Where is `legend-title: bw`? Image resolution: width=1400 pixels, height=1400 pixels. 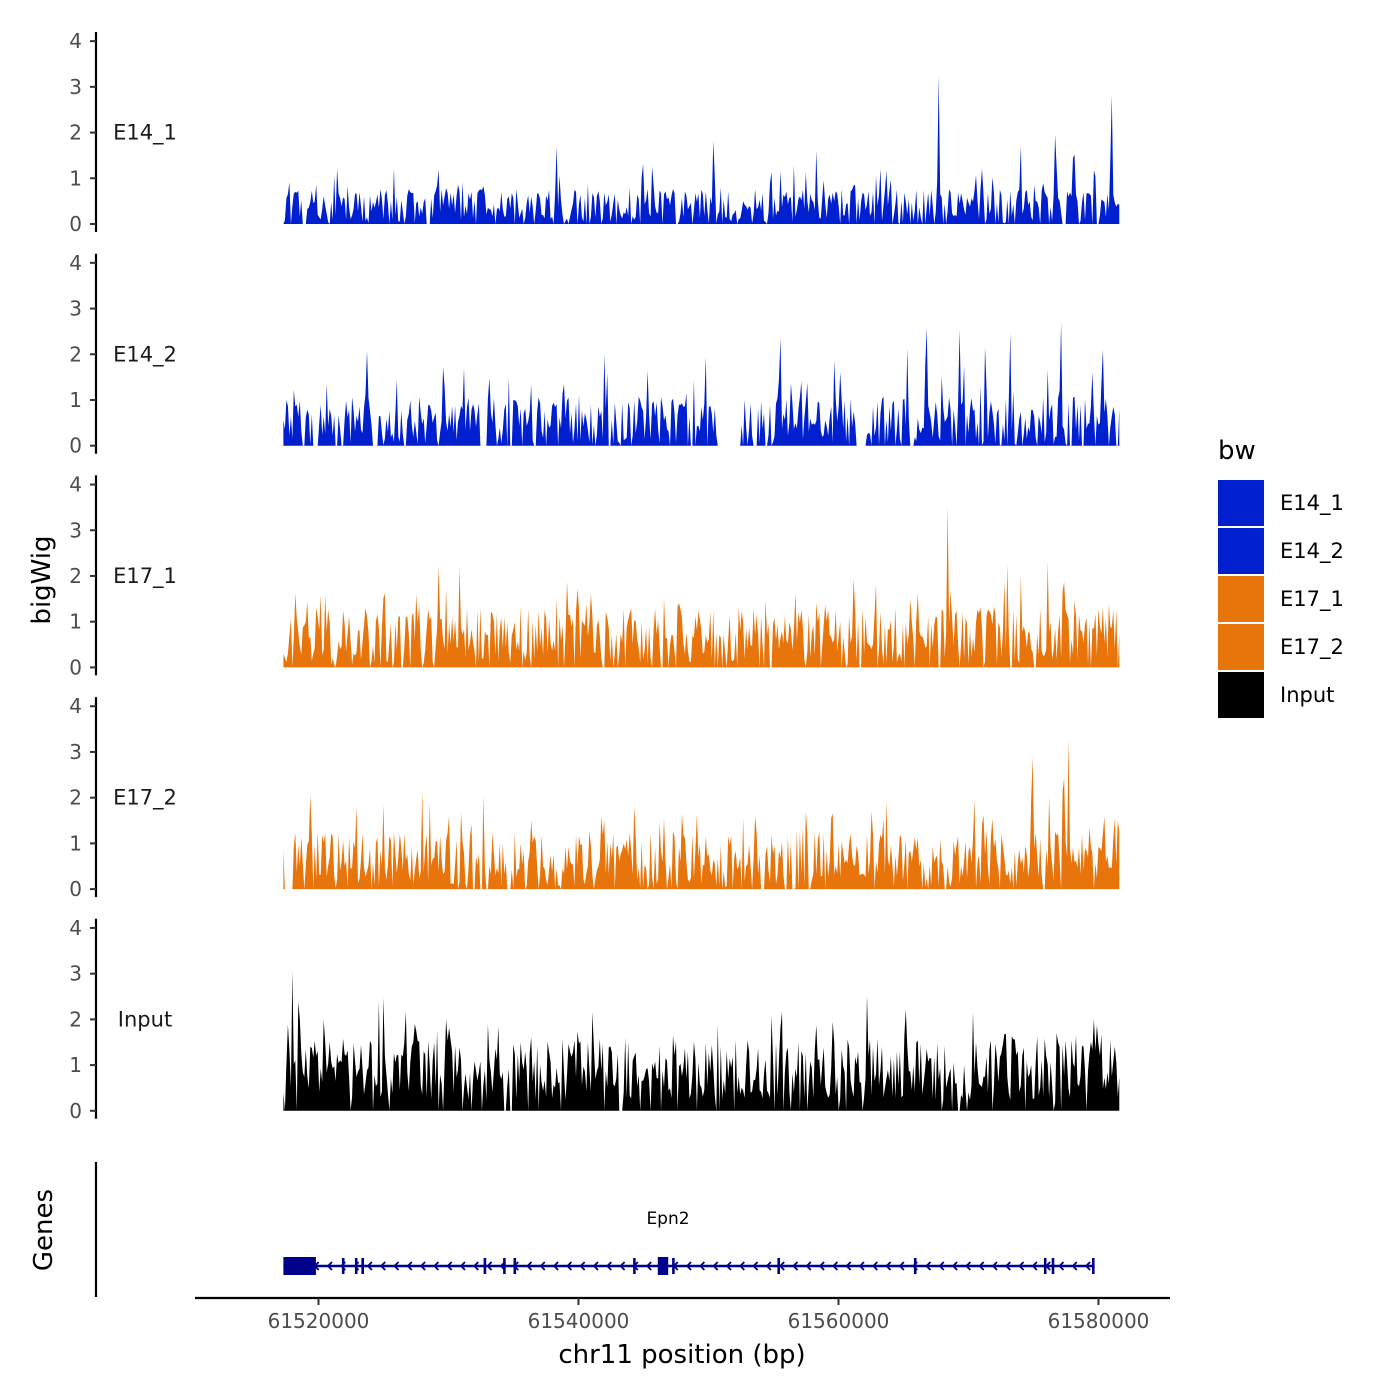
legend-title: bw is located at coordinates (1237, 451).